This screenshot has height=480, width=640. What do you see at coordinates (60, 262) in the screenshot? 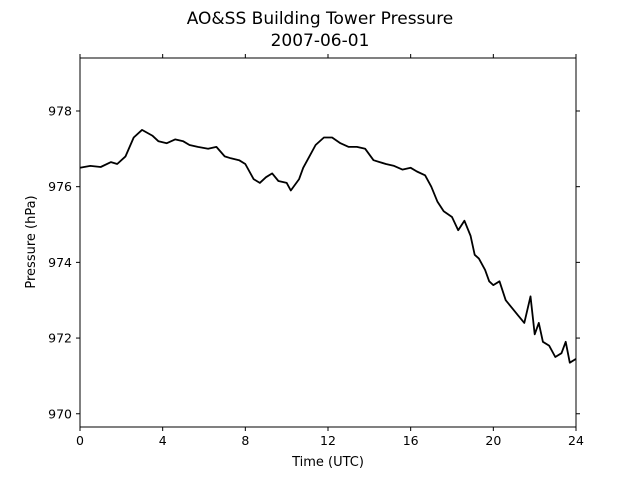
I see `y-tick-label: 974` at bounding box center [60, 262].